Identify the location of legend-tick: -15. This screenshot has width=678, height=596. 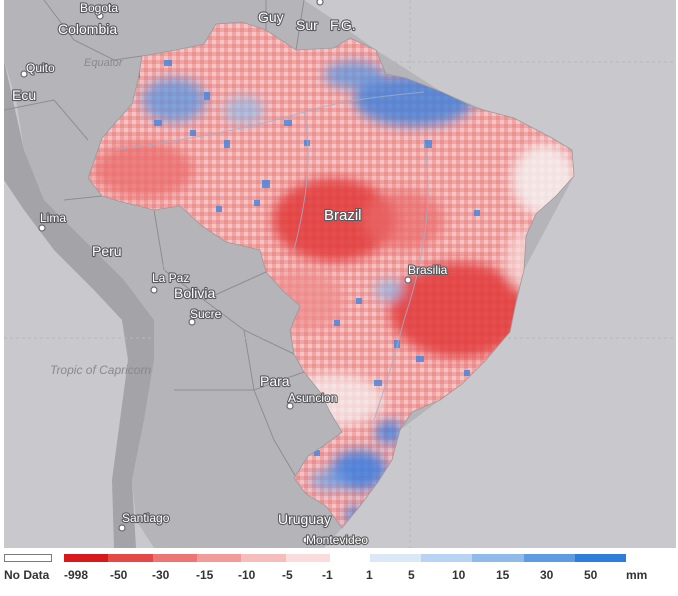
(205, 575).